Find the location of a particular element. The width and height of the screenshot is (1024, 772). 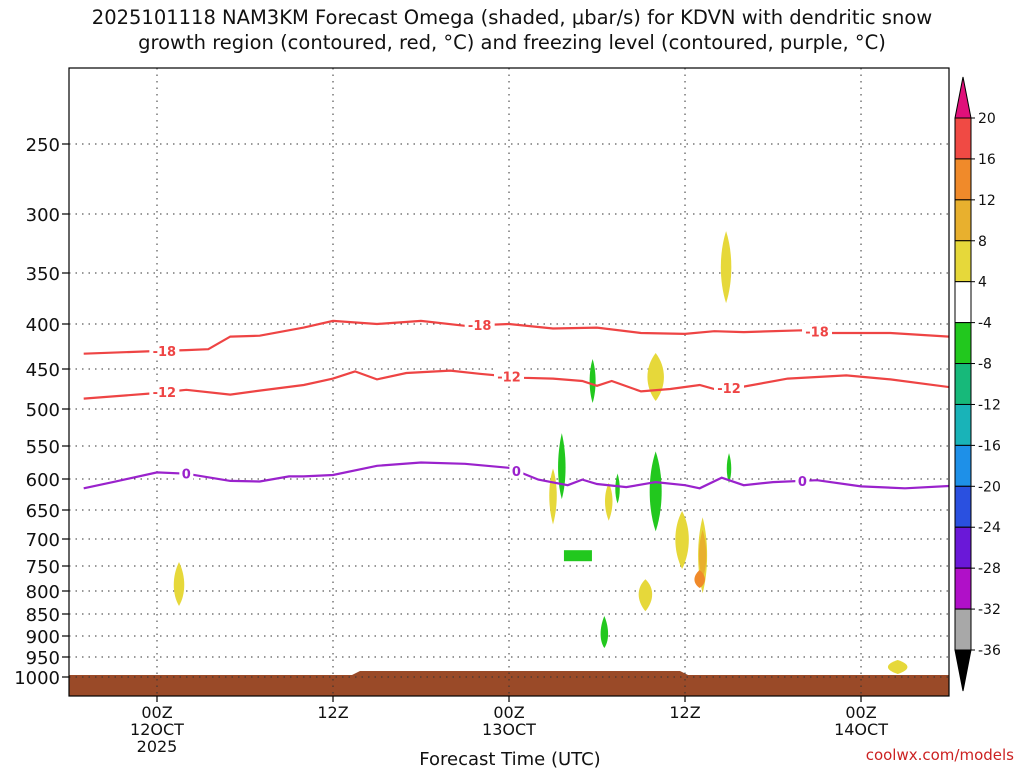

colorbar-label: -20 is located at coordinates (989, 487).